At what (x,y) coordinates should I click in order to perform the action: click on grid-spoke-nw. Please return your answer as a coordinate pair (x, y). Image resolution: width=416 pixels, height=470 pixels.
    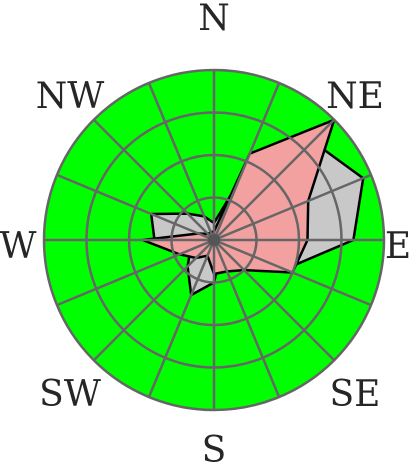
    Looking at the image, I should click on (153, 179).